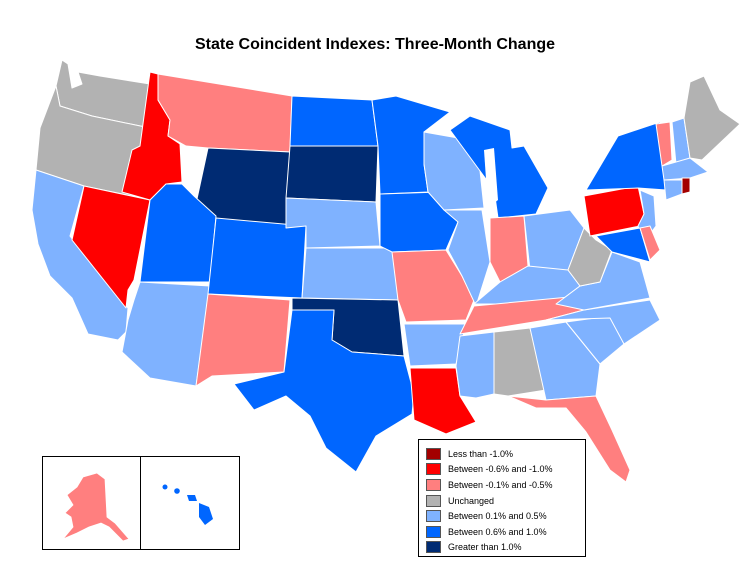 The height and width of the screenshot is (579, 750). I want to click on hawaii-inset, so click(190, 503).